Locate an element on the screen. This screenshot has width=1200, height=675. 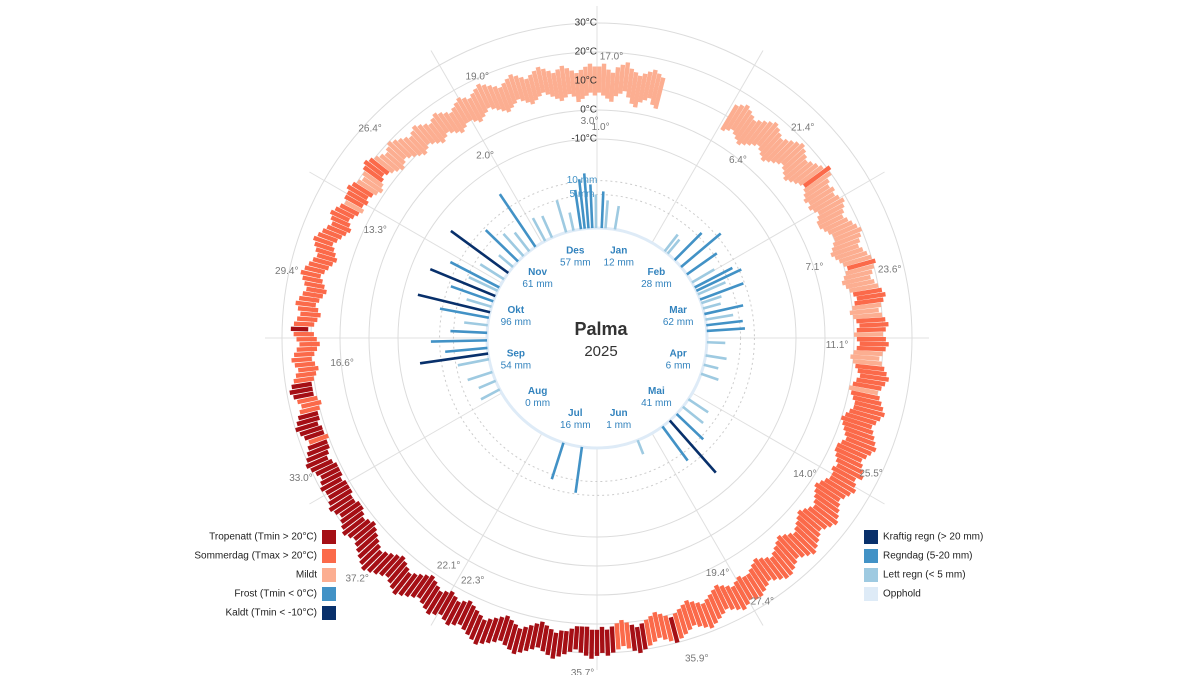
max-label: 27.4° is located at coordinates (762, 602).